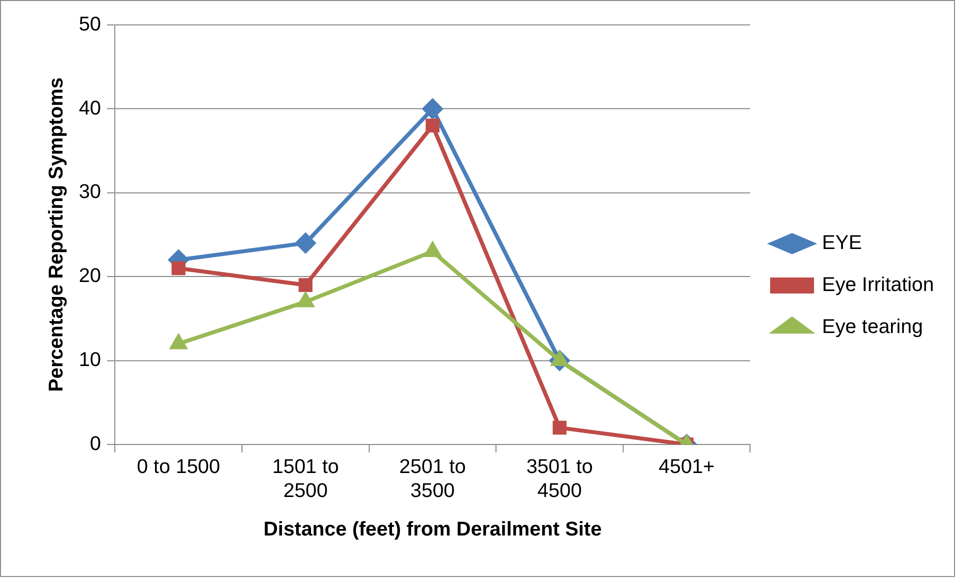 The image size is (957, 579). What do you see at coordinates (56, 234) in the screenshot?
I see `y-axis-title: Percentage Reporting Symptoms` at bounding box center [56, 234].